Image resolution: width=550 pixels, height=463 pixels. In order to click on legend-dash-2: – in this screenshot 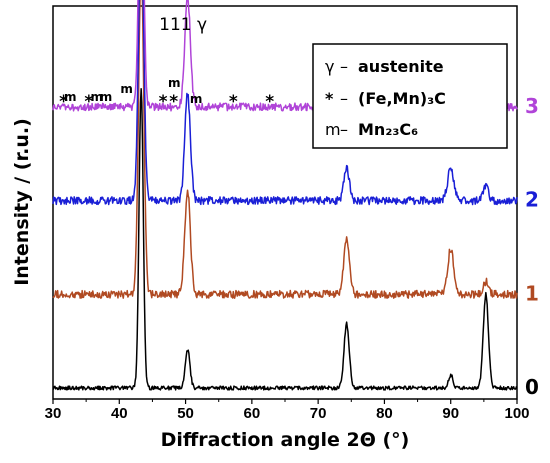, I will do `click(344, 129)`.